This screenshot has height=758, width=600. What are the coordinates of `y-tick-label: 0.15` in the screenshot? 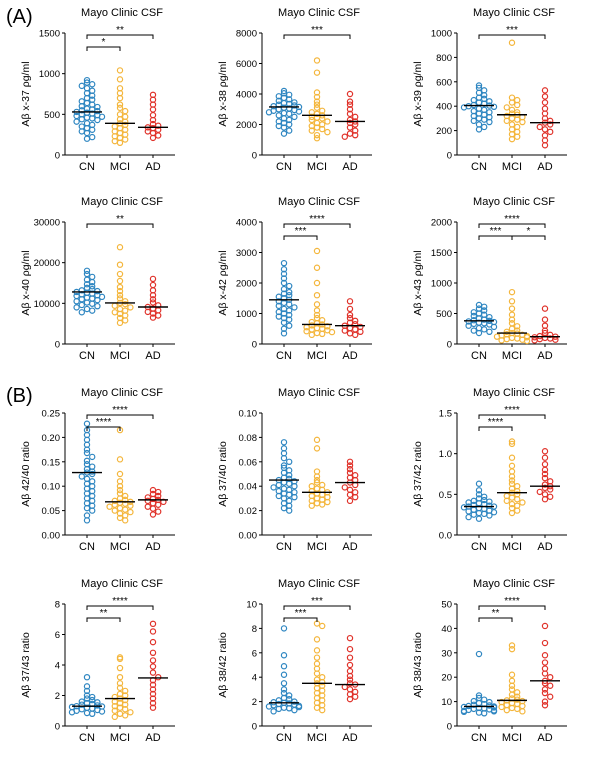 It's located at (51, 462).